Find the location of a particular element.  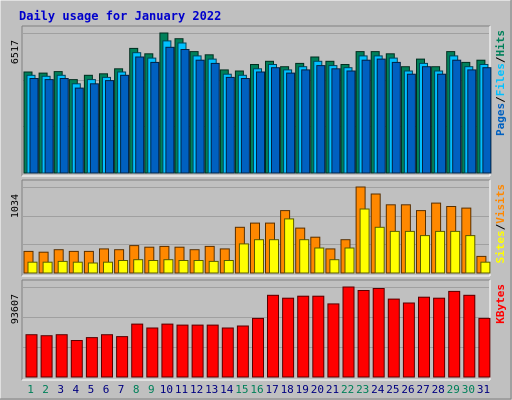

x-tick-label-day-18: 18 is located at coordinates (287, 389).